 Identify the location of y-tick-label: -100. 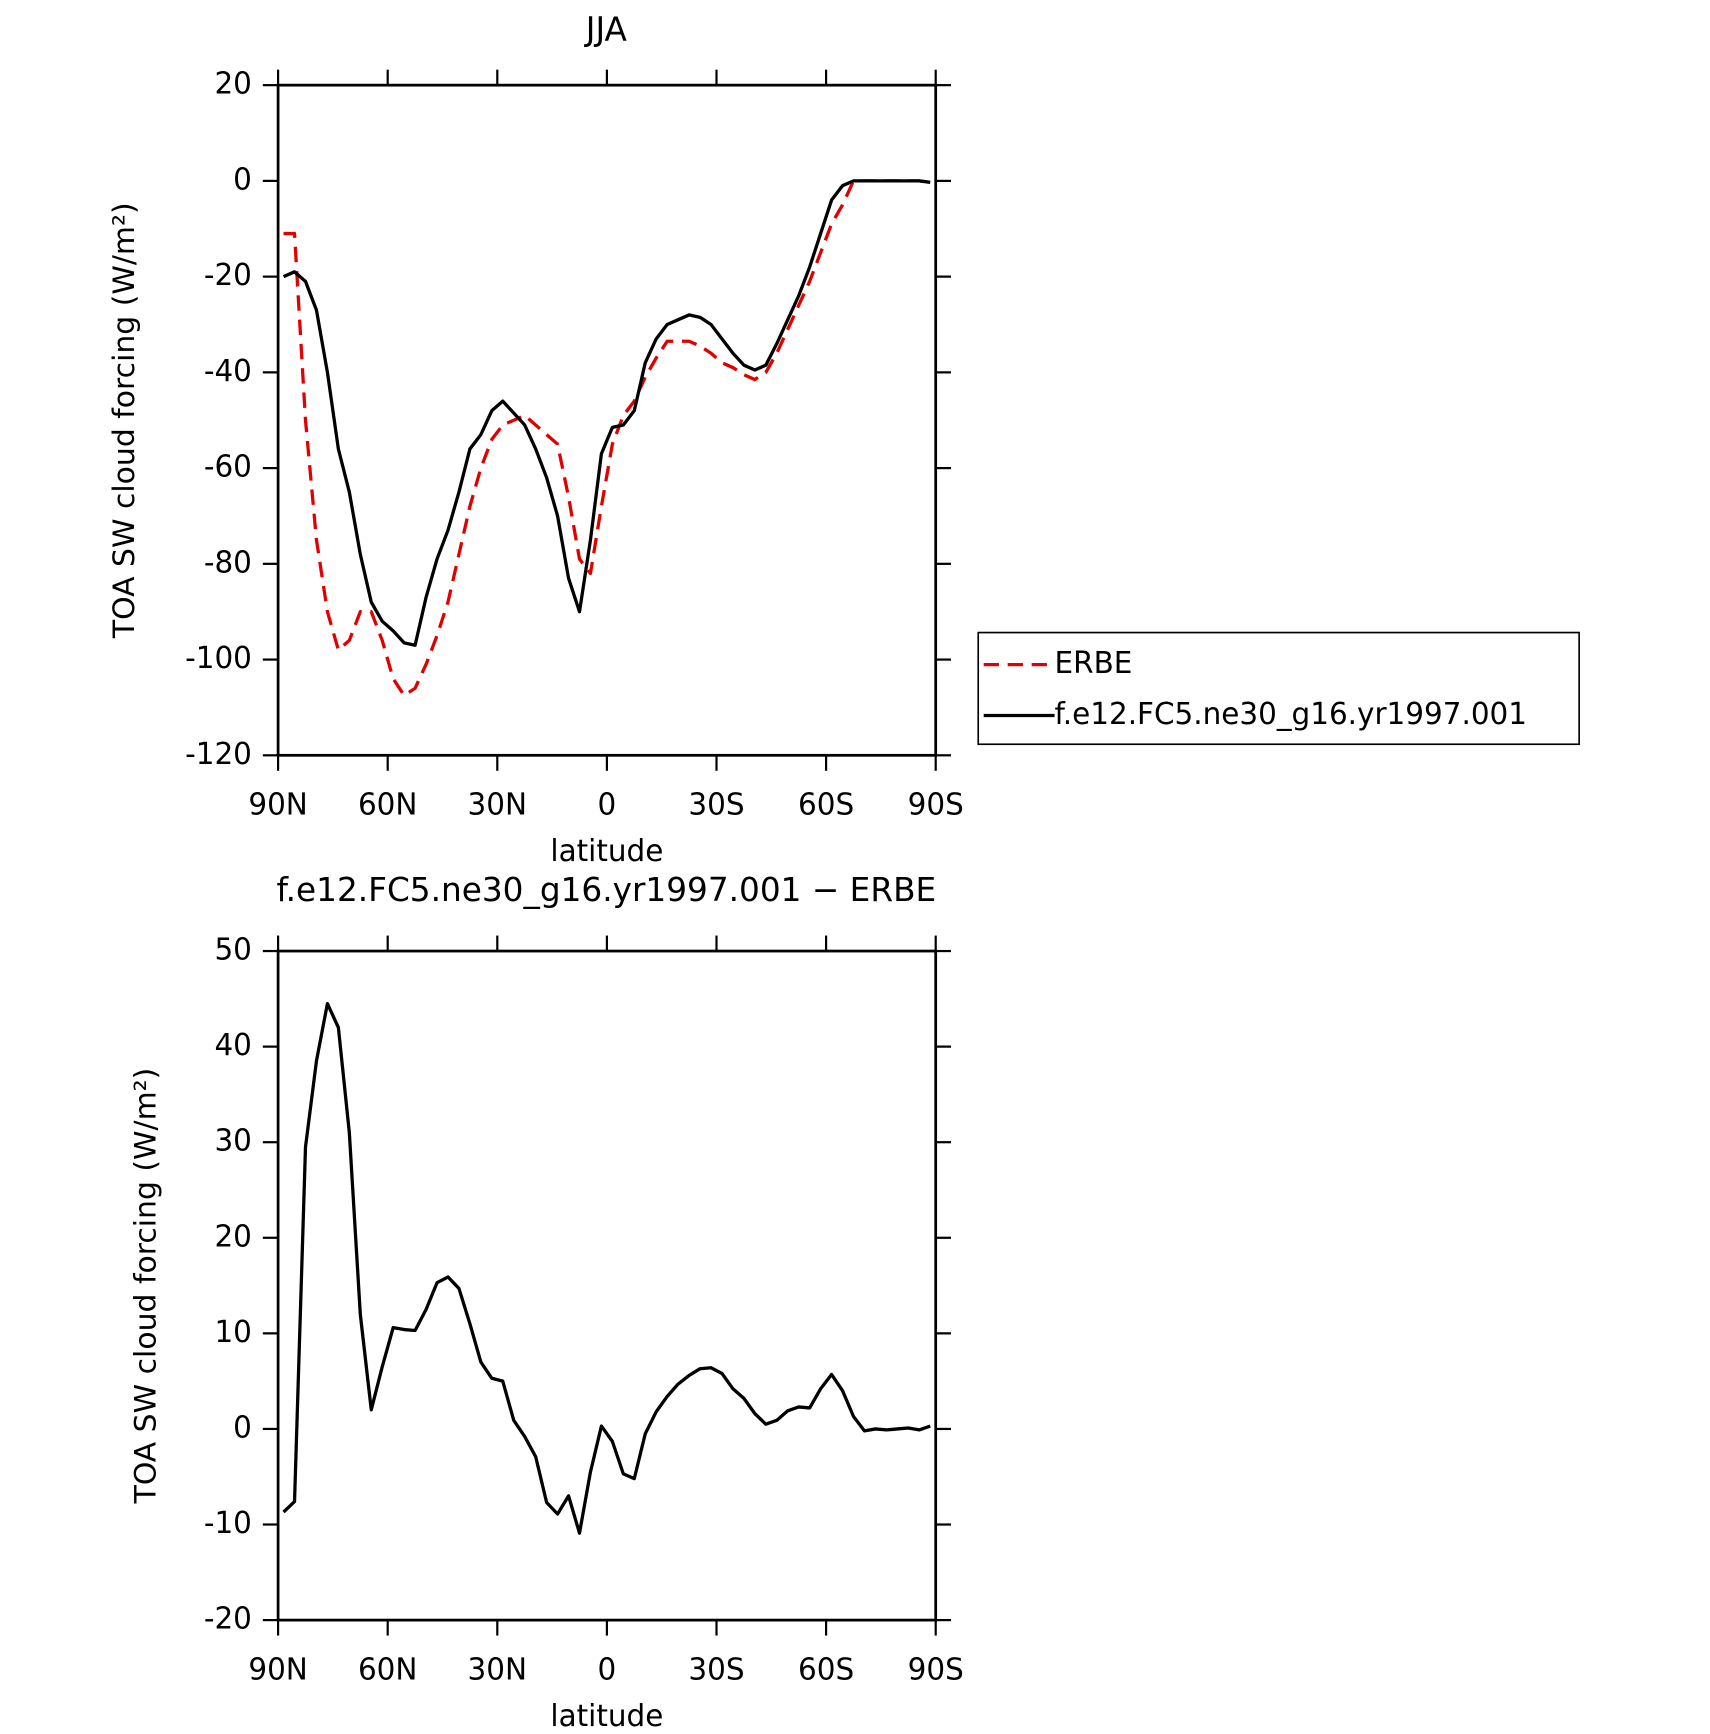
(218, 657).